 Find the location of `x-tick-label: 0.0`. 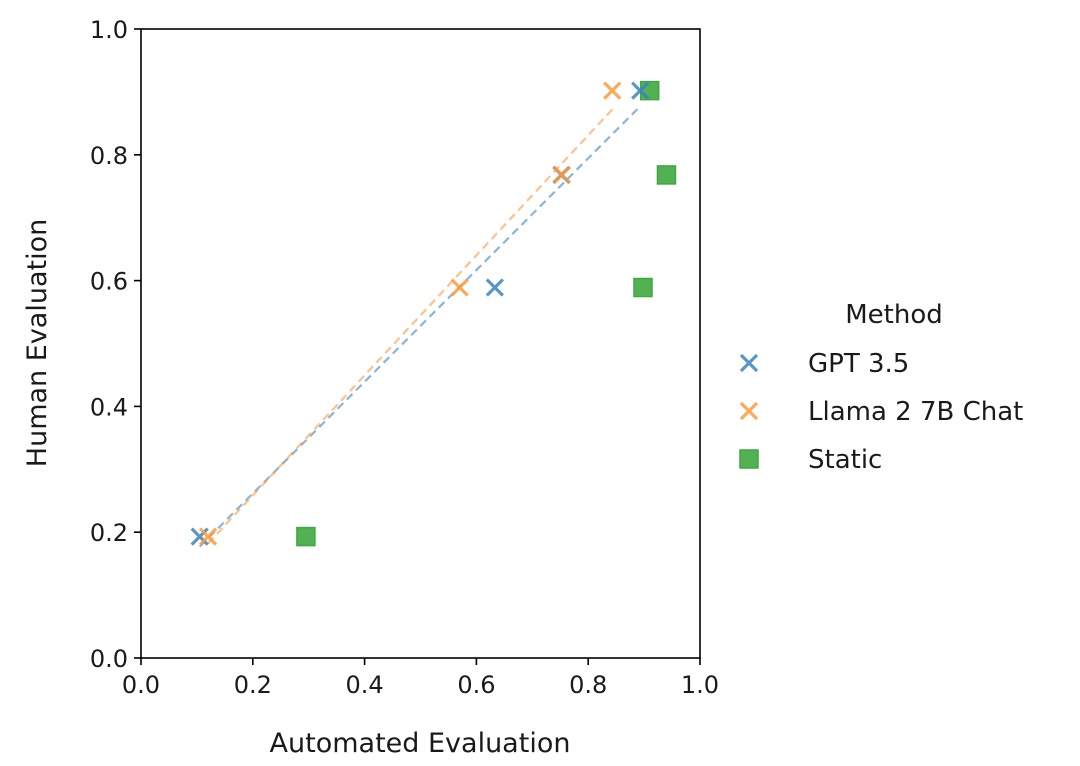

x-tick-label: 0.0 is located at coordinates (141, 685).